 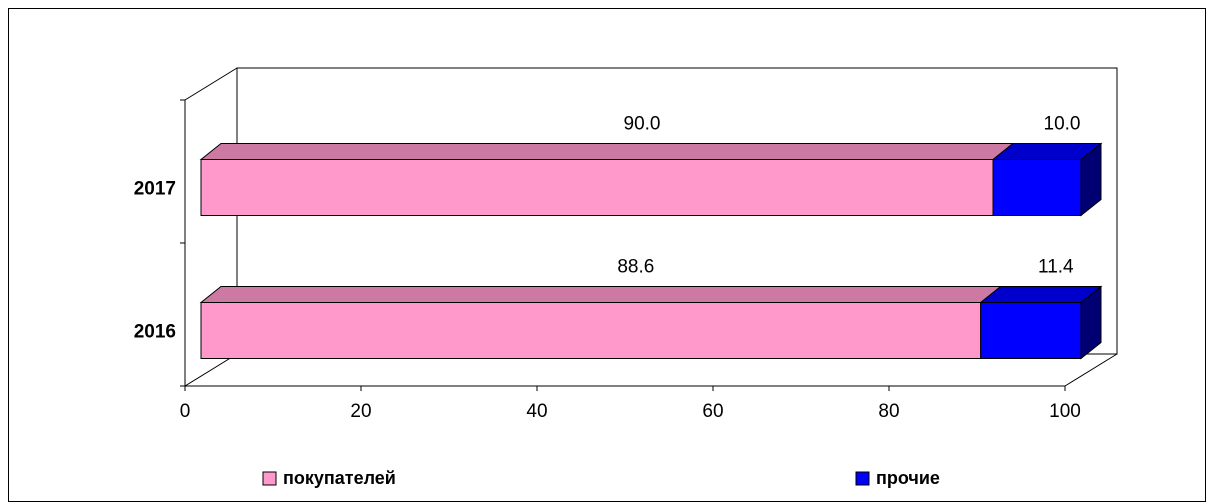 I want to click on bar-покупателей-2016, so click(x=591, y=330).